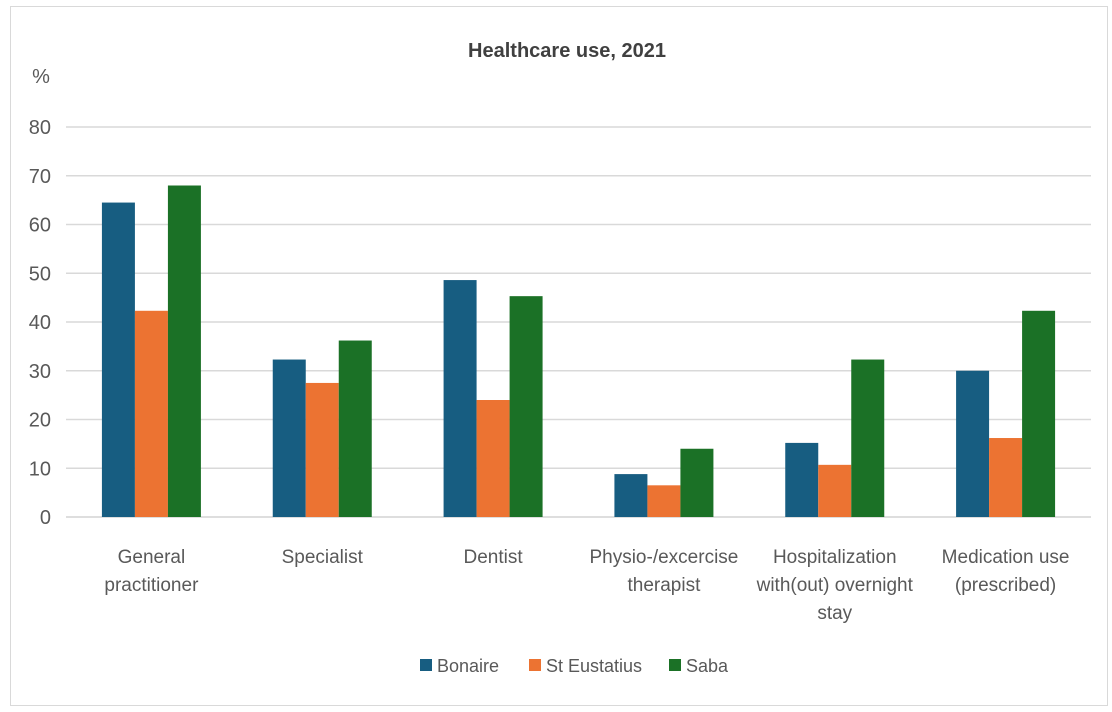 This screenshot has width=1112, height=712. Describe the element at coordinates (594, 666) in the screenshot. I see `legend-label-st-eustatius: St Eustatius` at that location.